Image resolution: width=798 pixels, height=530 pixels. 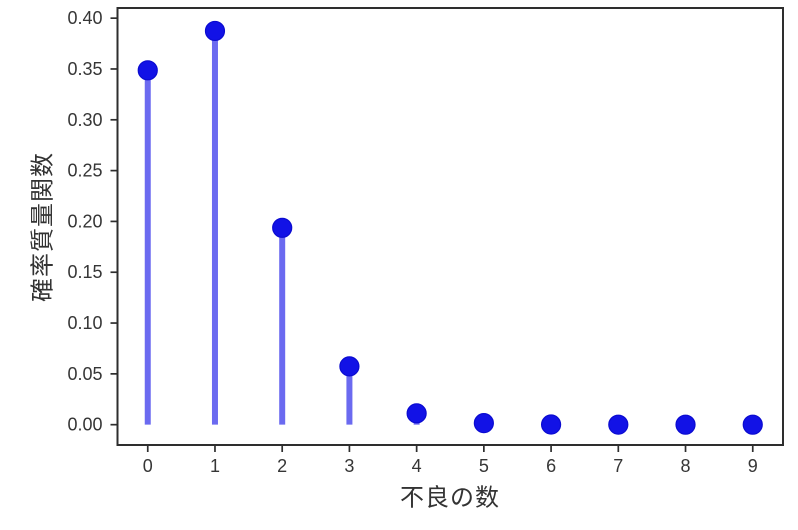 What do you see at coordinates (551, 466) in the screenshot?
I see `x-tick-label: 6` at bounding box center [551, 466].